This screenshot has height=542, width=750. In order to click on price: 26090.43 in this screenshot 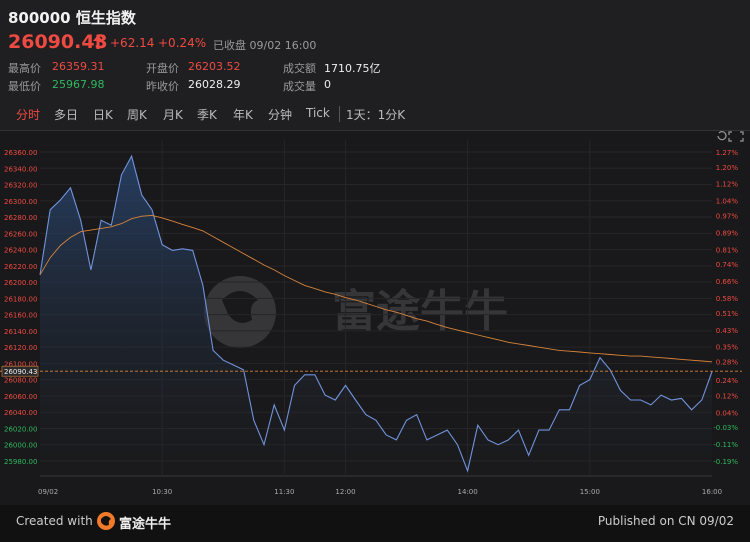, I will do `click(58, 42)`.